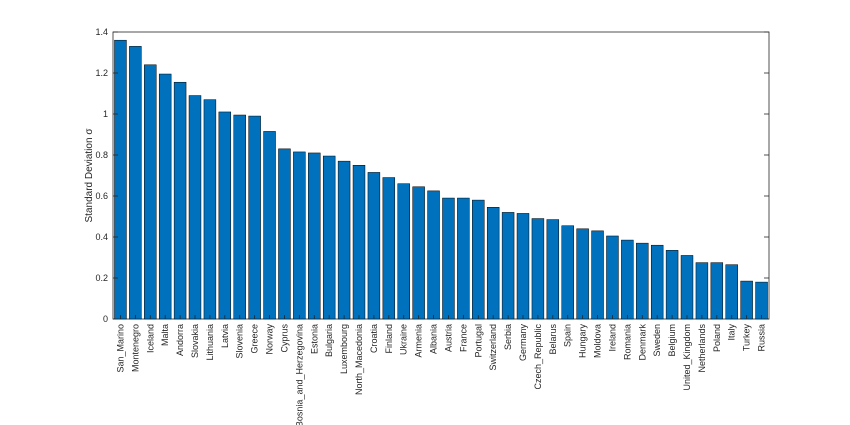 The width and height of the screenshot is (850, 425). Describe the element at coordinates (165, 196) in the screenshot. I see `bar-malta` at that location.